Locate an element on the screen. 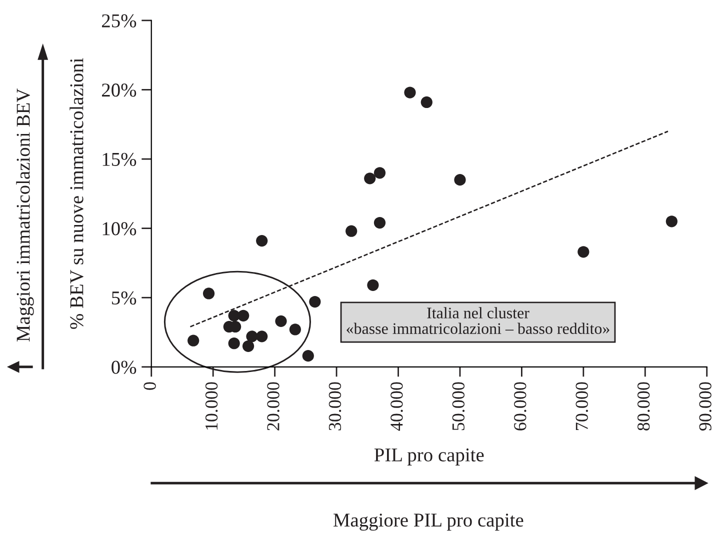 The height and width of the screenshot is (538, 714). y-tick-label: 25% is located at coordinates (119, 21).